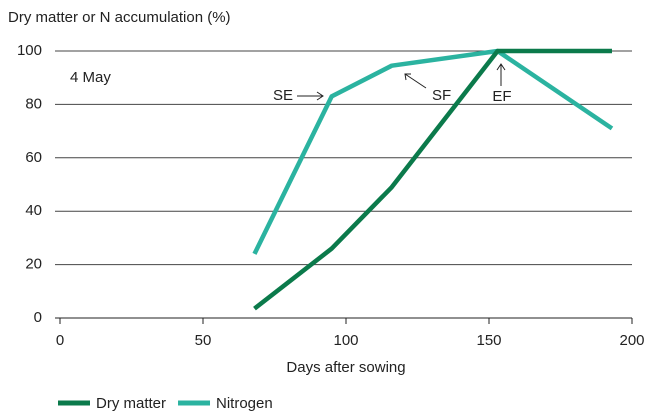  What do you see at coordinates (38, 317) in the screenshot?
I see `y-tick-label: 0` at bounding box center [38, 317].